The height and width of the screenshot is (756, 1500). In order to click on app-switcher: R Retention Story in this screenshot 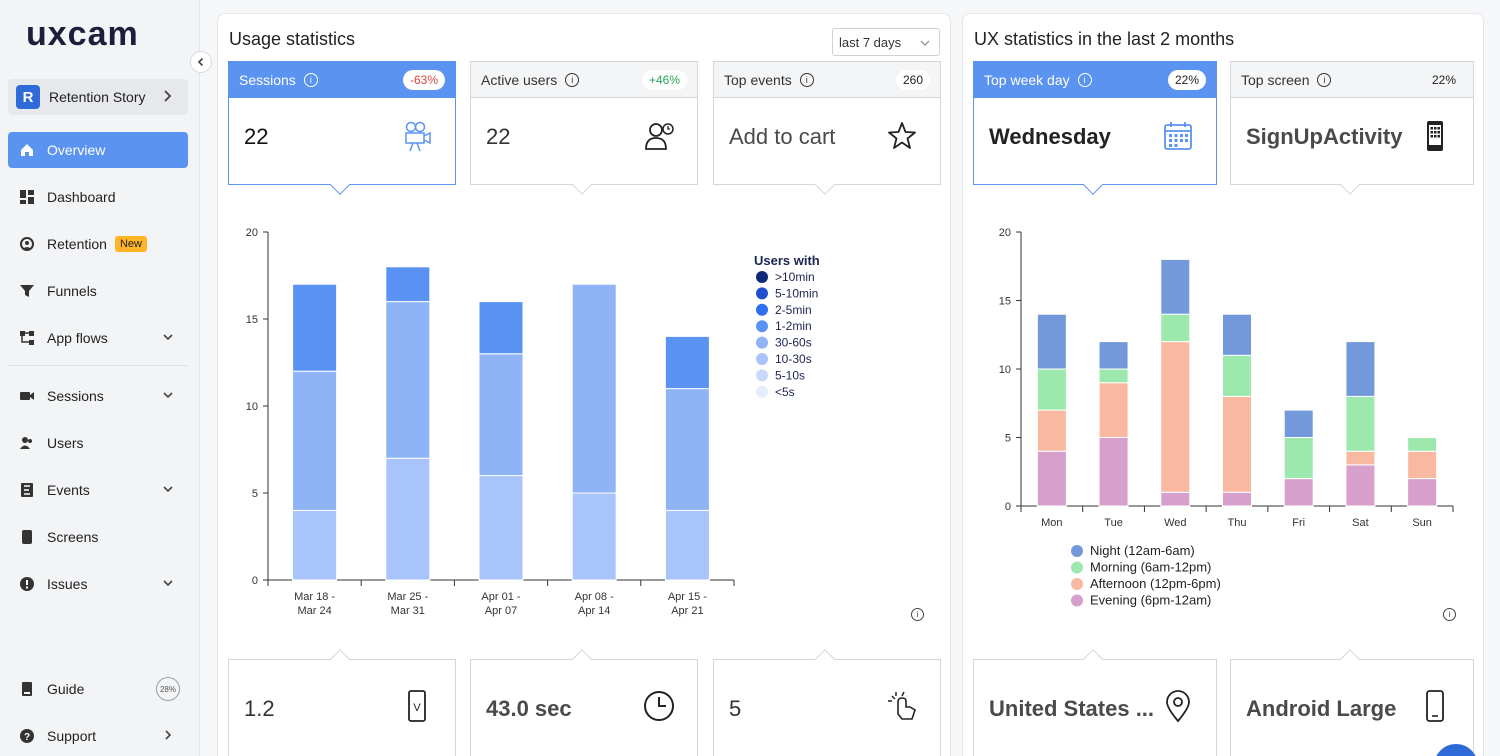, I will do `click(98, 97)`.